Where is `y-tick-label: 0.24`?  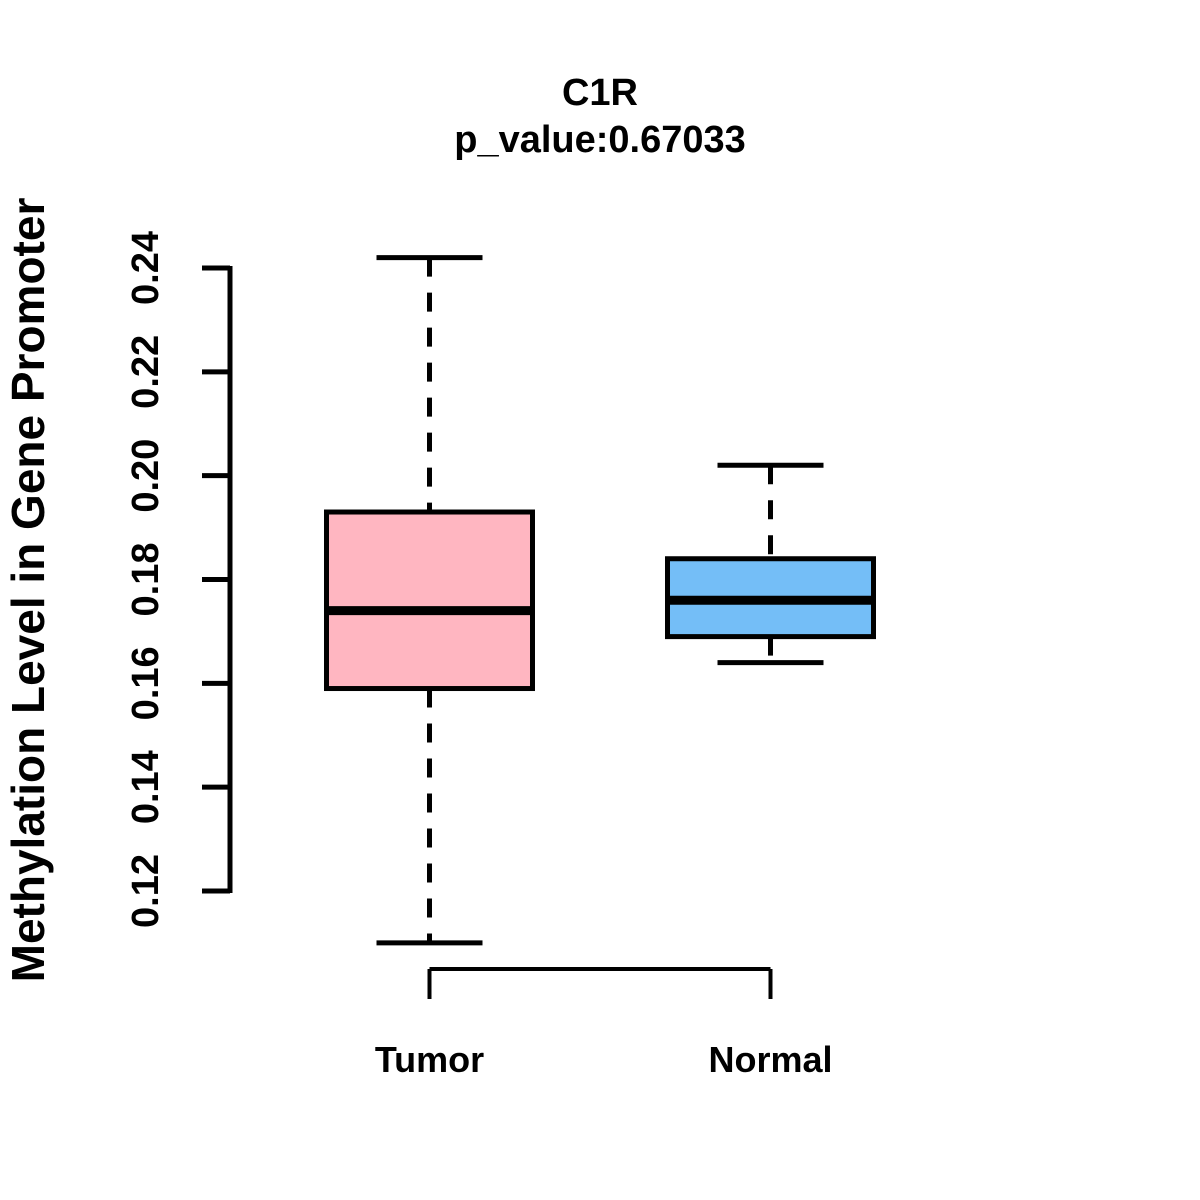 y-tick-label: 0.24 is located at coordinates (146, 268).